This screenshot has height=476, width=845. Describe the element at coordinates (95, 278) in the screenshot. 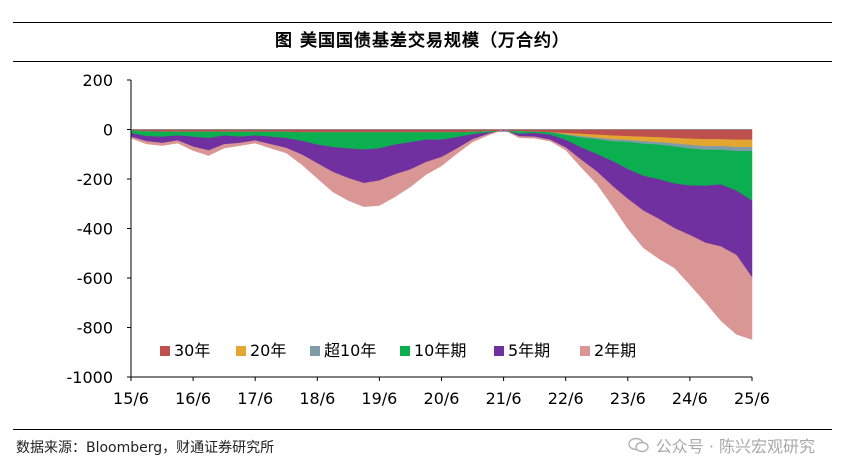

I see `y-tick-label: -600` at that location.